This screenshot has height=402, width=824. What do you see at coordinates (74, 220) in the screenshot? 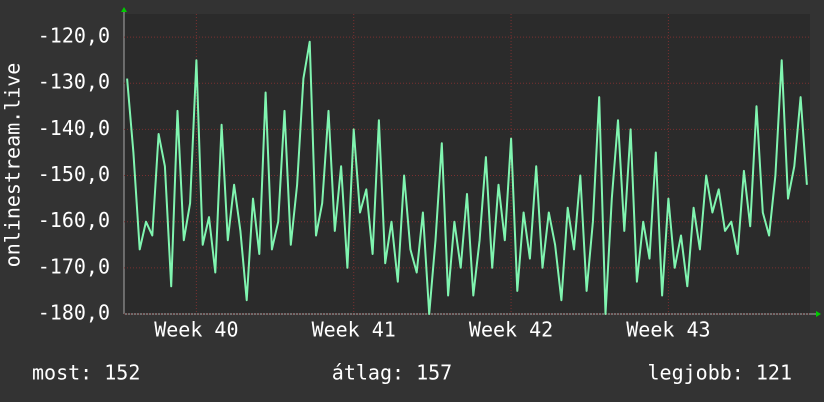
I see `y-tick-label: -160,0` at bounding box center [74, 220].